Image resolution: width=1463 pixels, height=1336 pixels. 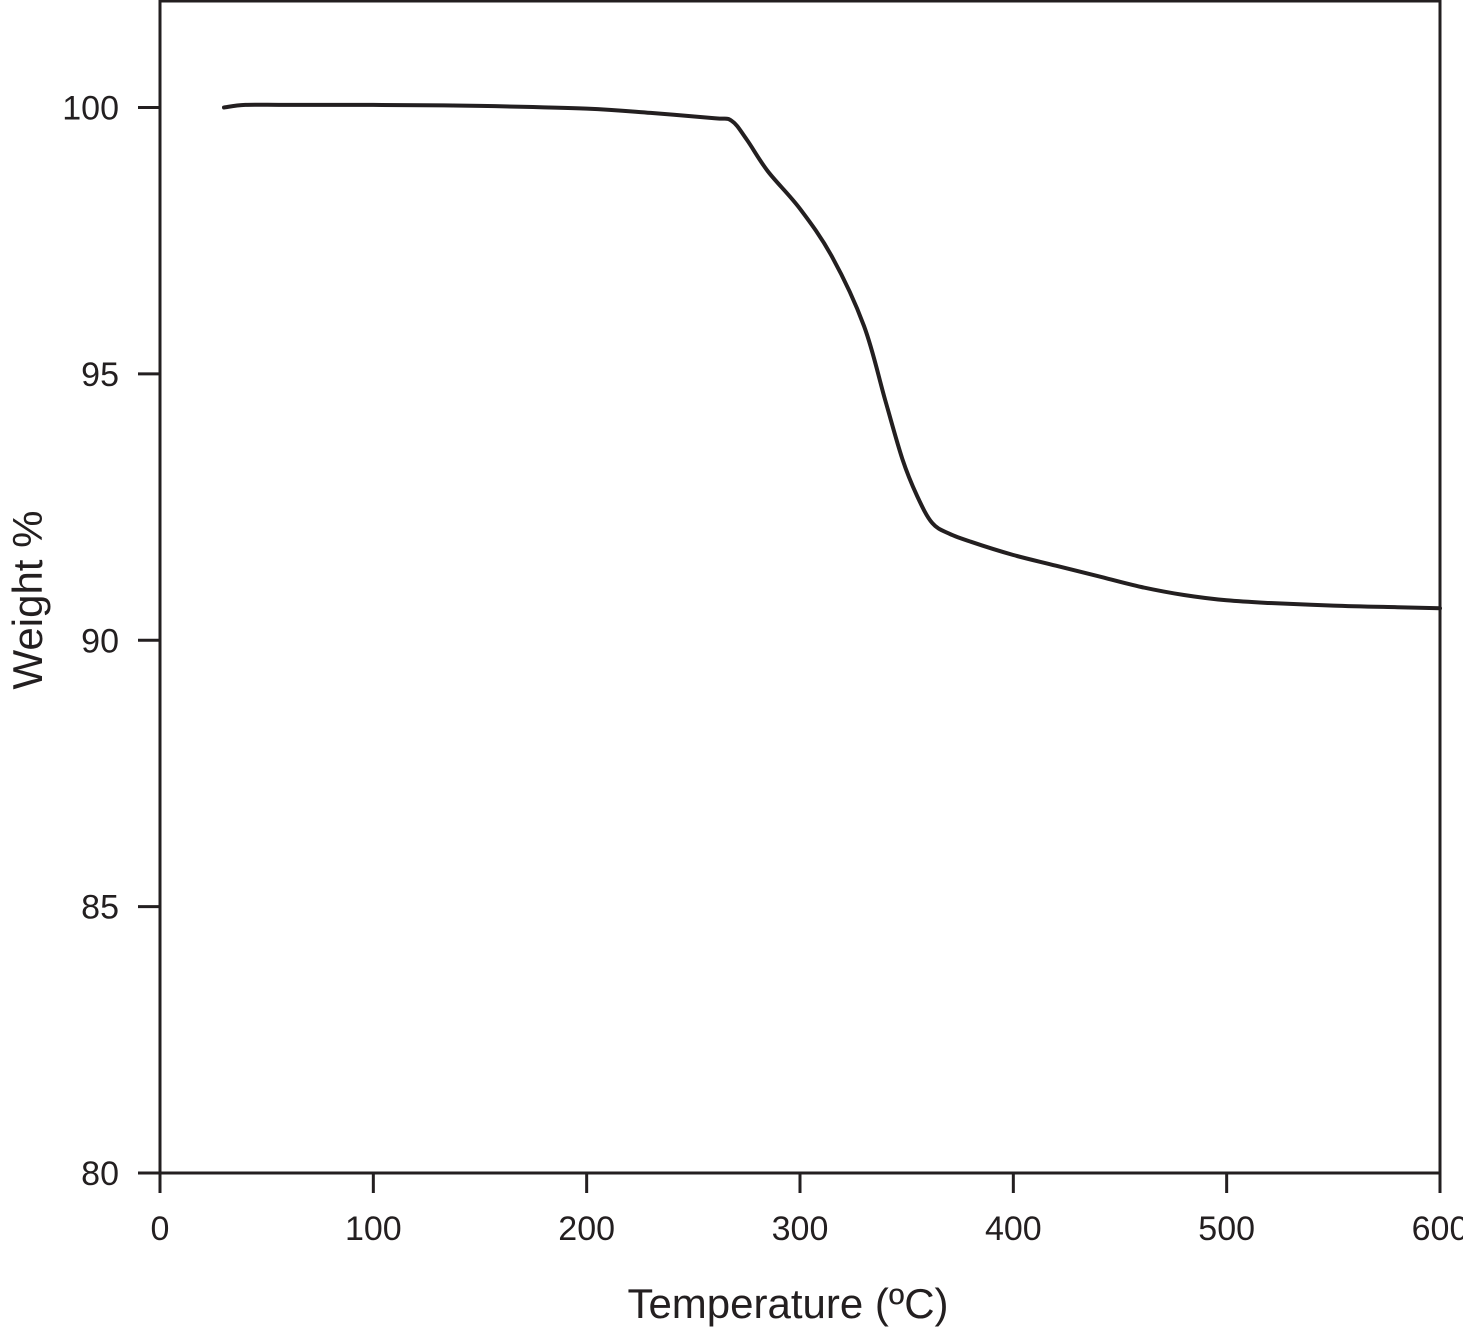 I want to click on x-axis-ticks: 0 100 200 300 400 500 600, so click(x=807, y=1210).